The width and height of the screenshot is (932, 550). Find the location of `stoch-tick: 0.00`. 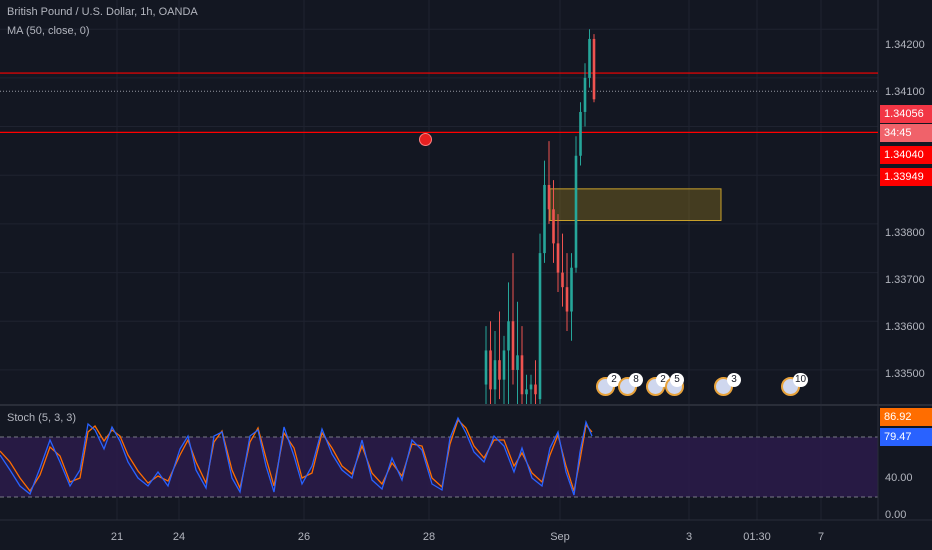

stoch-tick: 0.00 is located at coordinates (895, 515).